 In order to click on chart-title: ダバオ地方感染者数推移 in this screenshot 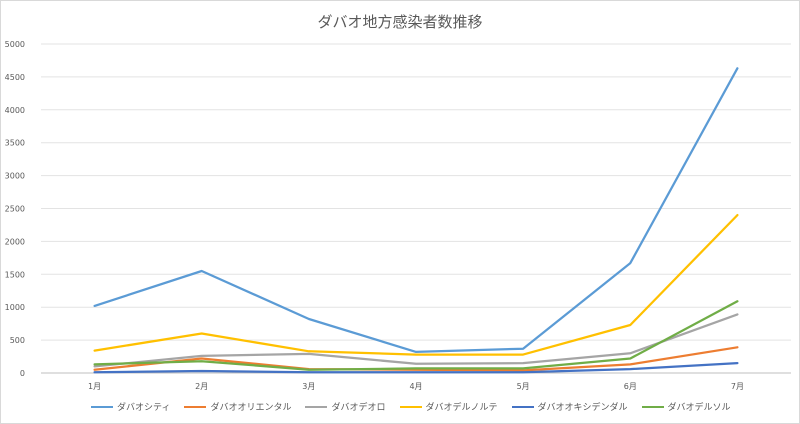, I will do `click(400, 22)`.